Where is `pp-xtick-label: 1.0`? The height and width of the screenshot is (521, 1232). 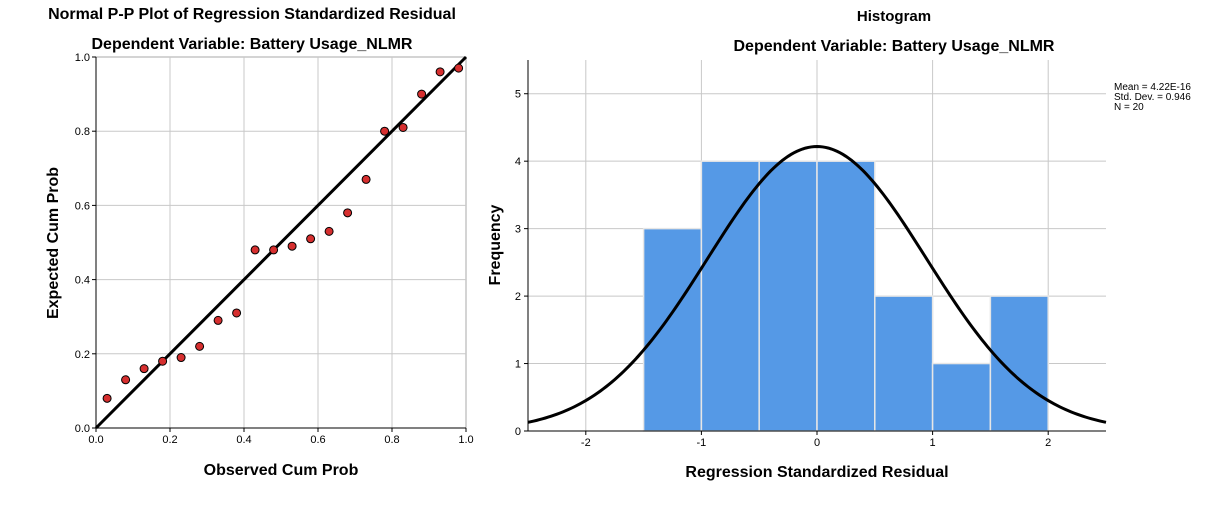
pp-xtick-label: 1.0 is located at coordinates (465, 440).